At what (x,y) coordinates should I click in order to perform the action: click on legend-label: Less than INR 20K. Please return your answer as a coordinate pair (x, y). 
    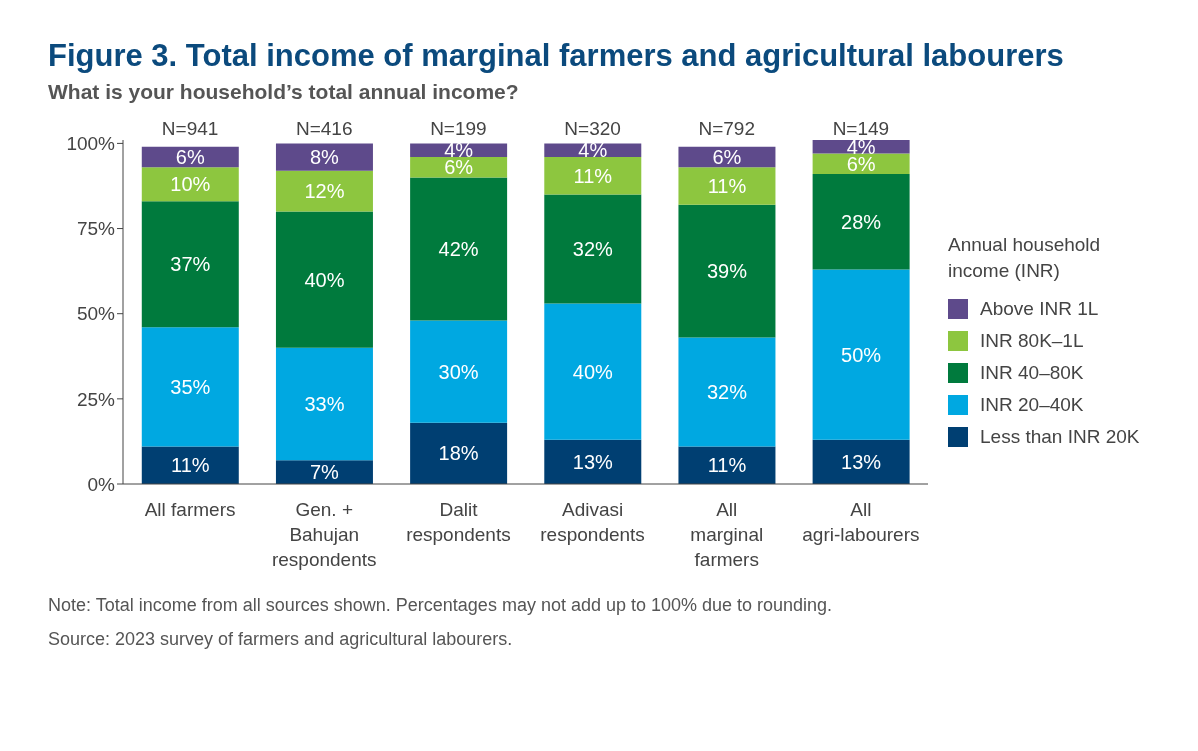
    Looking at the image, I should click on (1060, 437).